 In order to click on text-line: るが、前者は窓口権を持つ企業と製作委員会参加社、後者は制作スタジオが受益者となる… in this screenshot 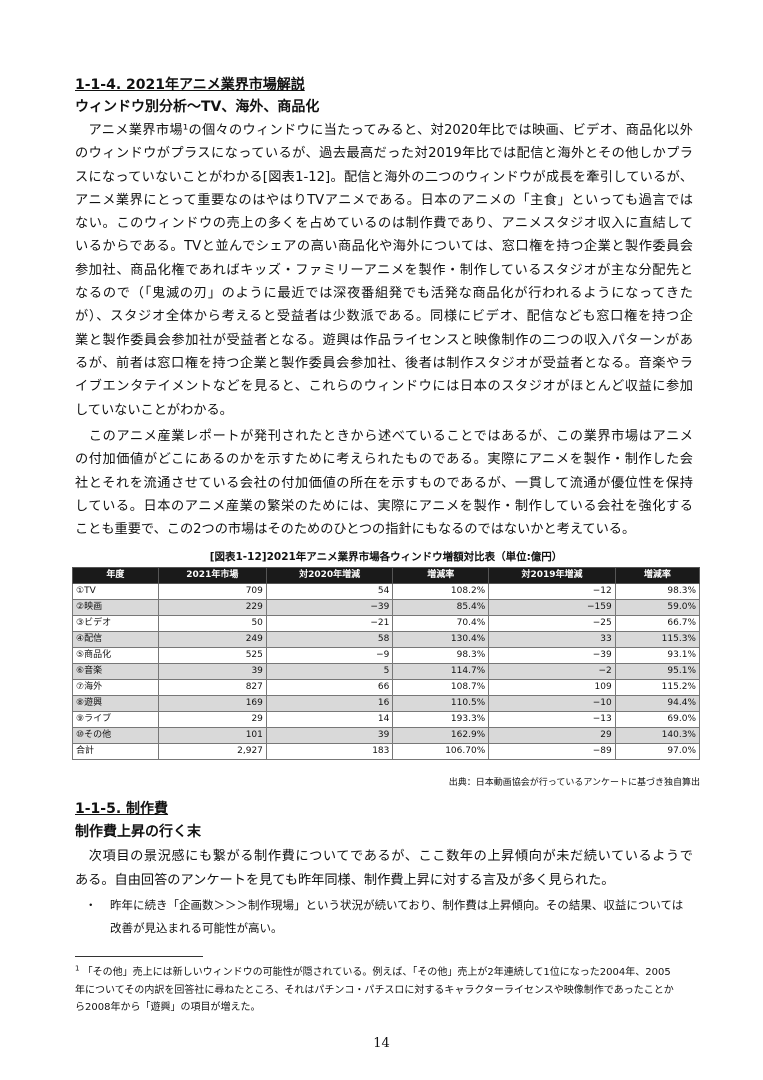, I will do `click(384, 363)`.